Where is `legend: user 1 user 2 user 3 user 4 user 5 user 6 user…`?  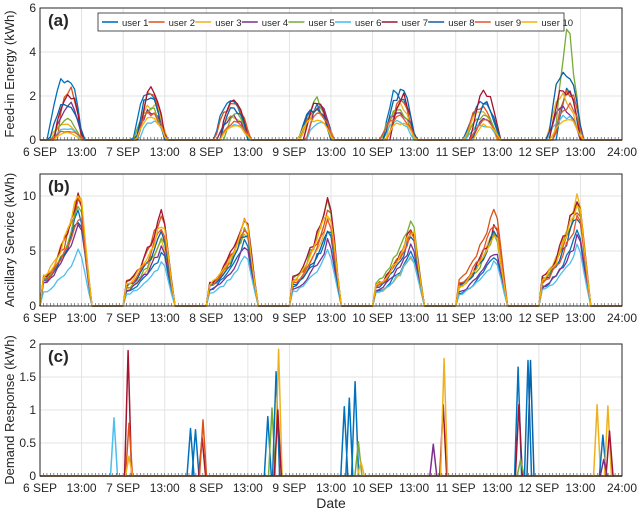
legend: user 1 user 2 user 3 user 4 user 5 user 6 user… is located at coordinates (335, 22).